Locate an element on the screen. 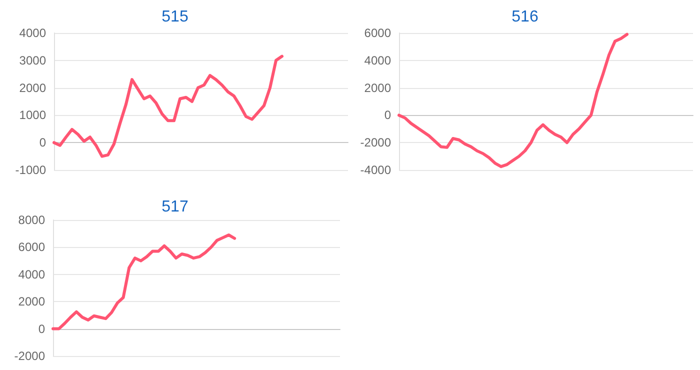 The height and width of the screenshot is (370, 700). chart-title: 516 is located at coordinates (525, 17).